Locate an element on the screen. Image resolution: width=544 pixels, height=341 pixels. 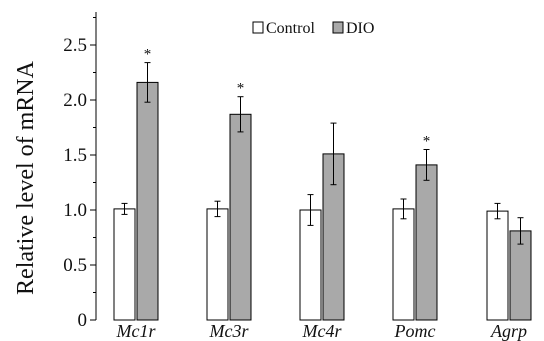
x-axis-labels: Mc1r Mc3r Mc4r Pomc Agrp is located at coordinates (322, 331).